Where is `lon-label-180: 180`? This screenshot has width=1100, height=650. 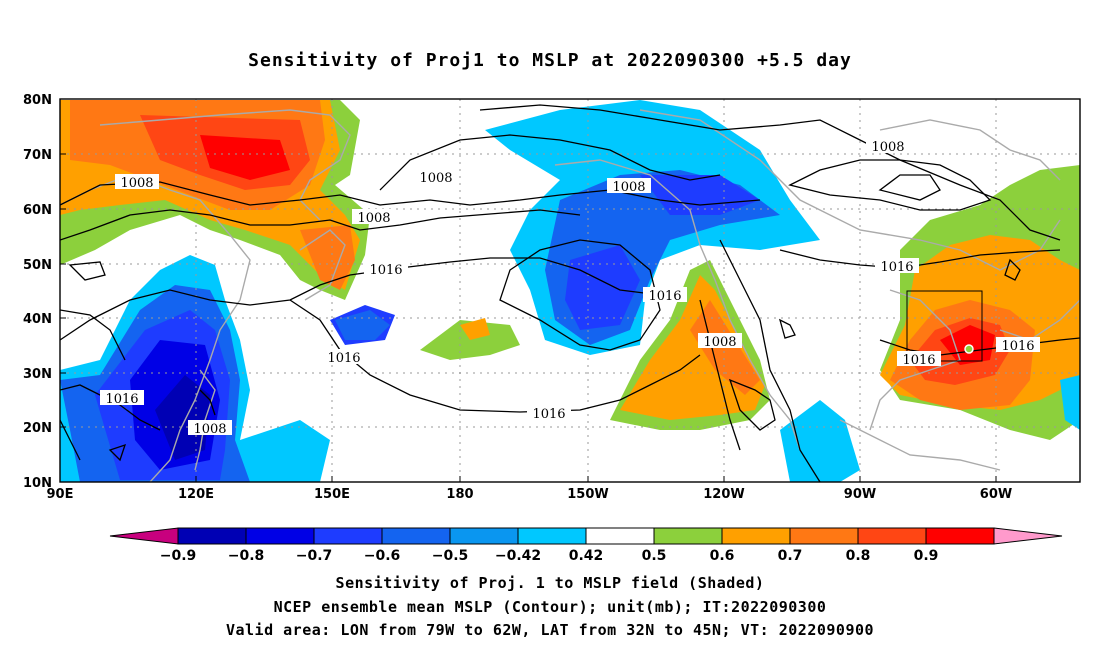
lon-label-180: 180 is located at coordinates (459, 494).